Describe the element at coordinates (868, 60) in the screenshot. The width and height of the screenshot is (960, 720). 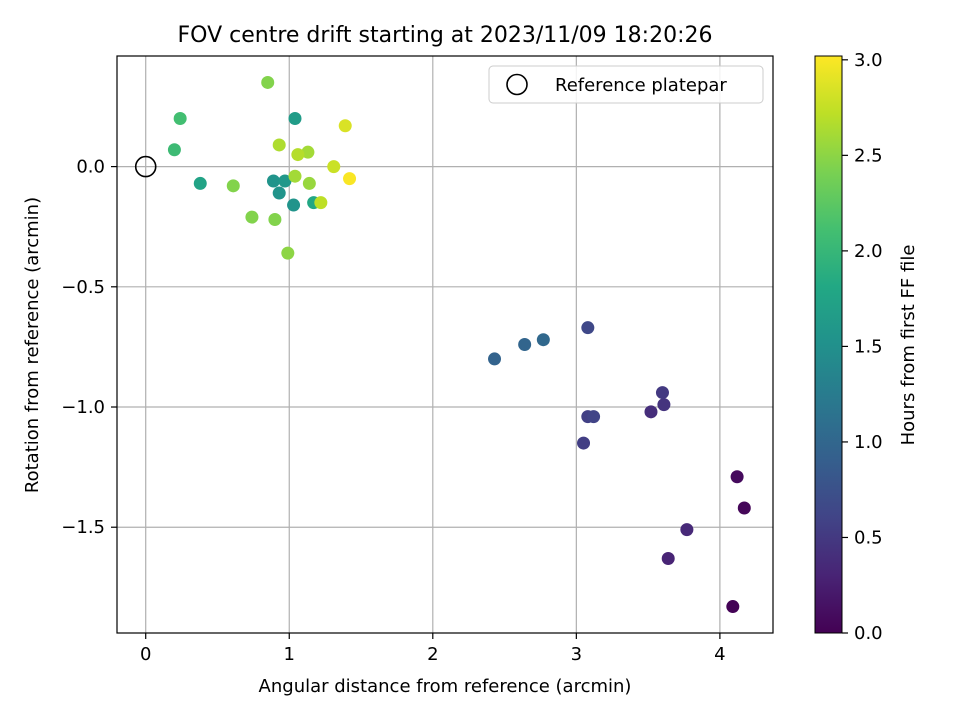
I see `colorbar-tick-label: 3.0` at that location.